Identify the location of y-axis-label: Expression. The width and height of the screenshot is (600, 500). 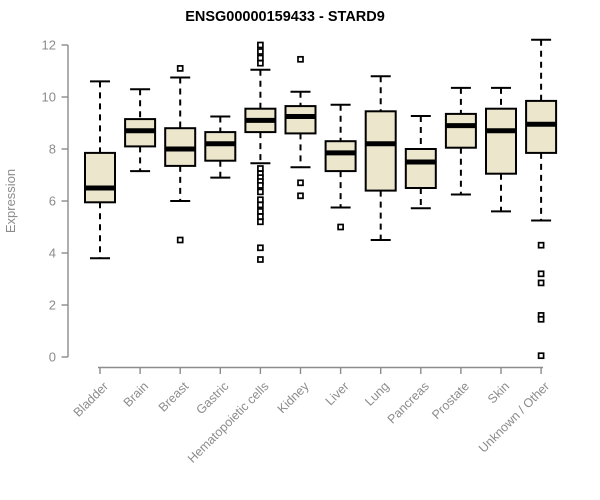
(10, 201).